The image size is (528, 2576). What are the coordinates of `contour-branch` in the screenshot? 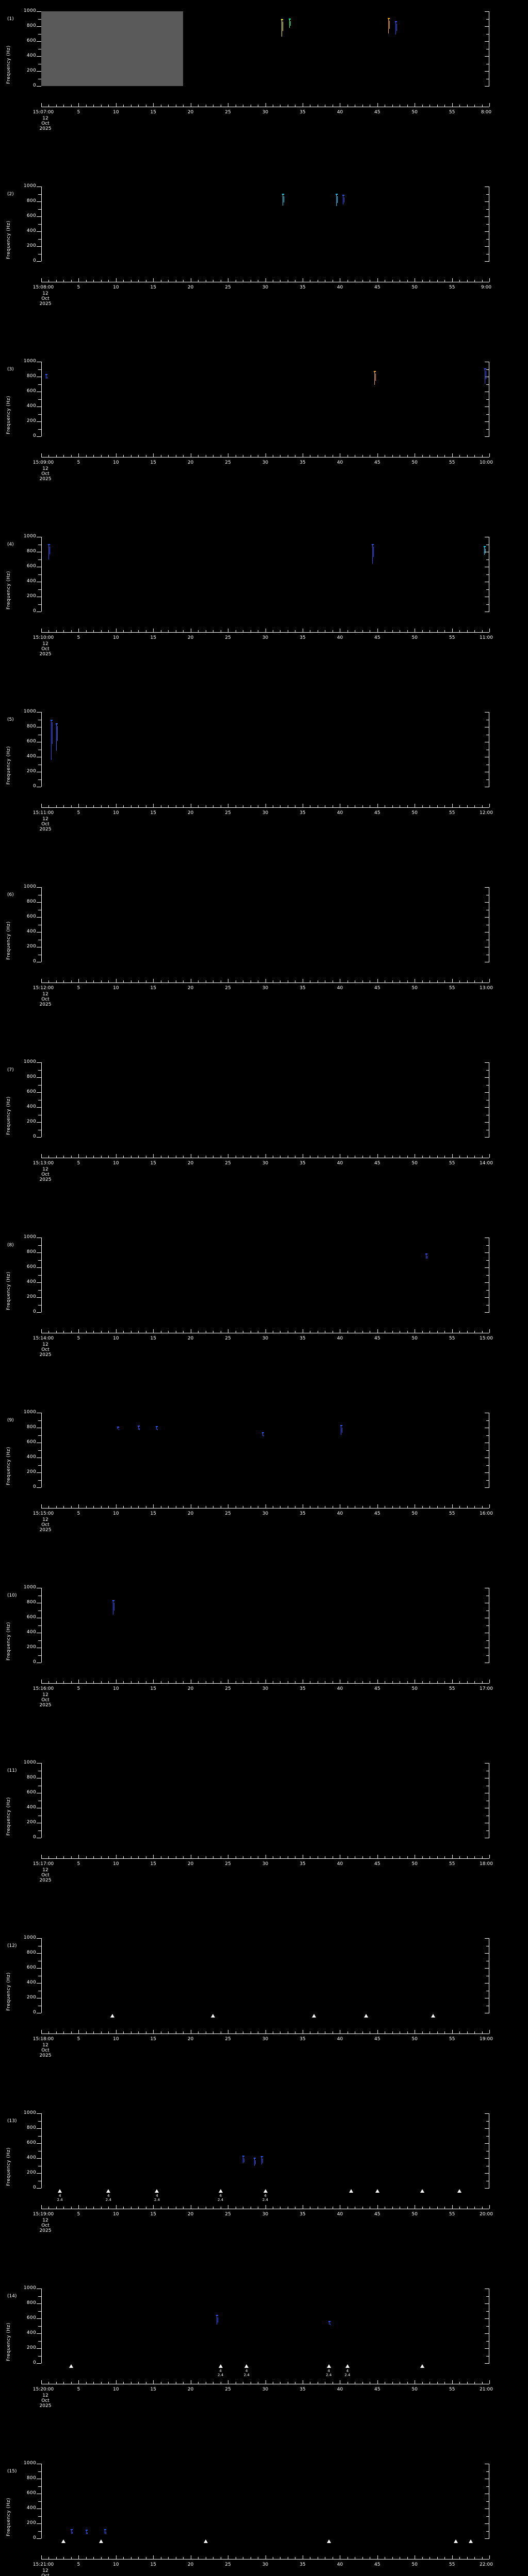 It's located at (57, 733).